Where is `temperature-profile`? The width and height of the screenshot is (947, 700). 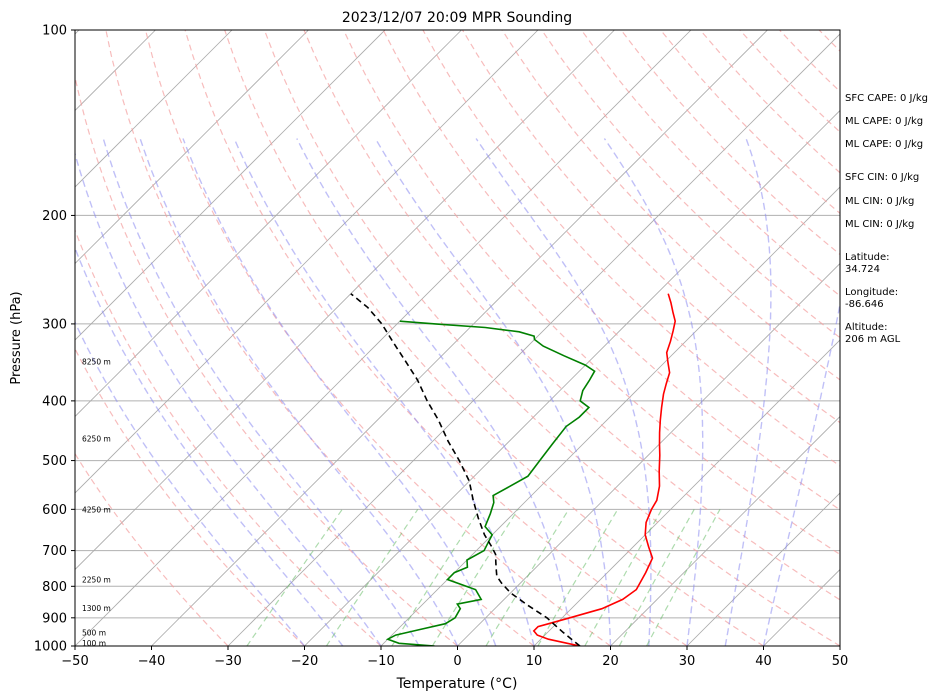 temperature-profile is located at coordinates (604, 469).